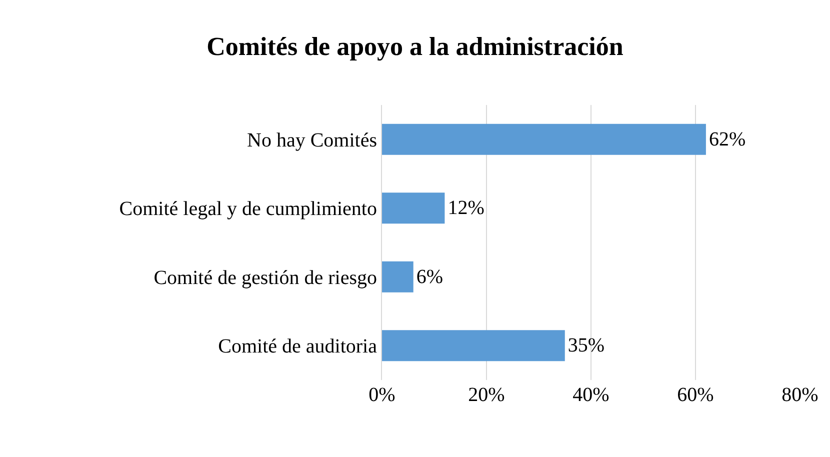 This screenshot has width=830, height=457. Describe the element at coordinates (800, 395) in the screenshot. I see `x-tick-label: 80%` at that location.